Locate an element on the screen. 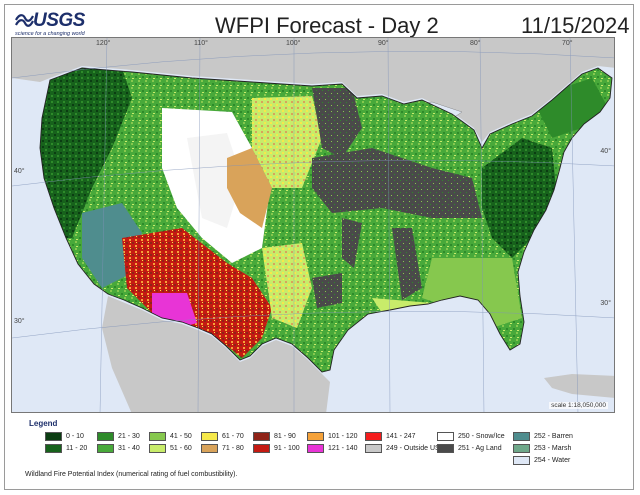 This screenshot has height=495, width=640. legend-label: 31 - 40 is located at coordinates (129, 448).